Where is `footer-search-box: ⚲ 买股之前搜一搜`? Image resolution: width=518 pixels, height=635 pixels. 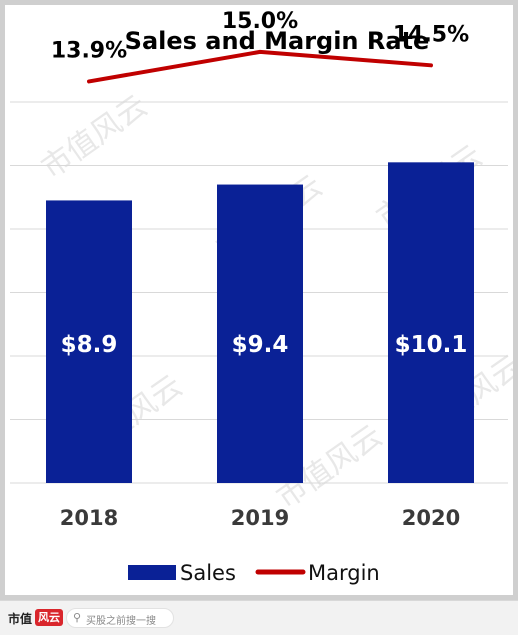
footer-search-box: ⚲ 买股之前搜一搜 is located at coordinates (120, 618).